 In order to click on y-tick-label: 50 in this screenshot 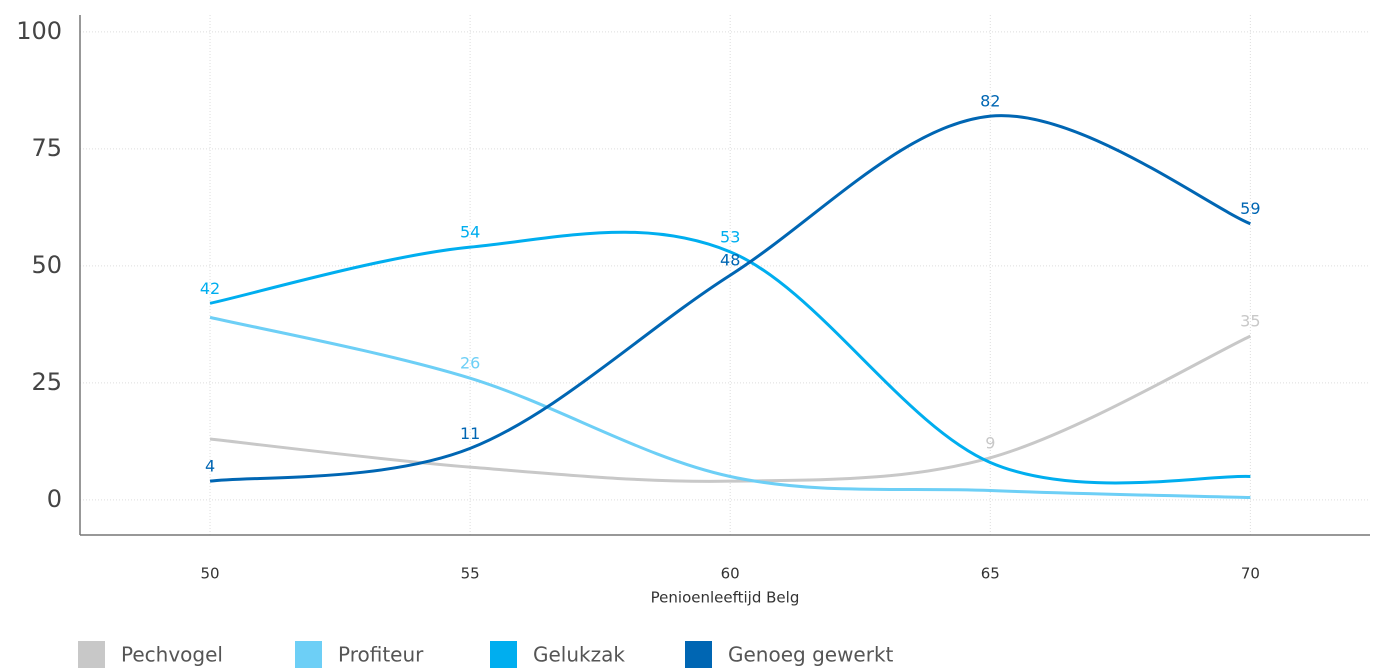, I will do `click(46, 265)`.